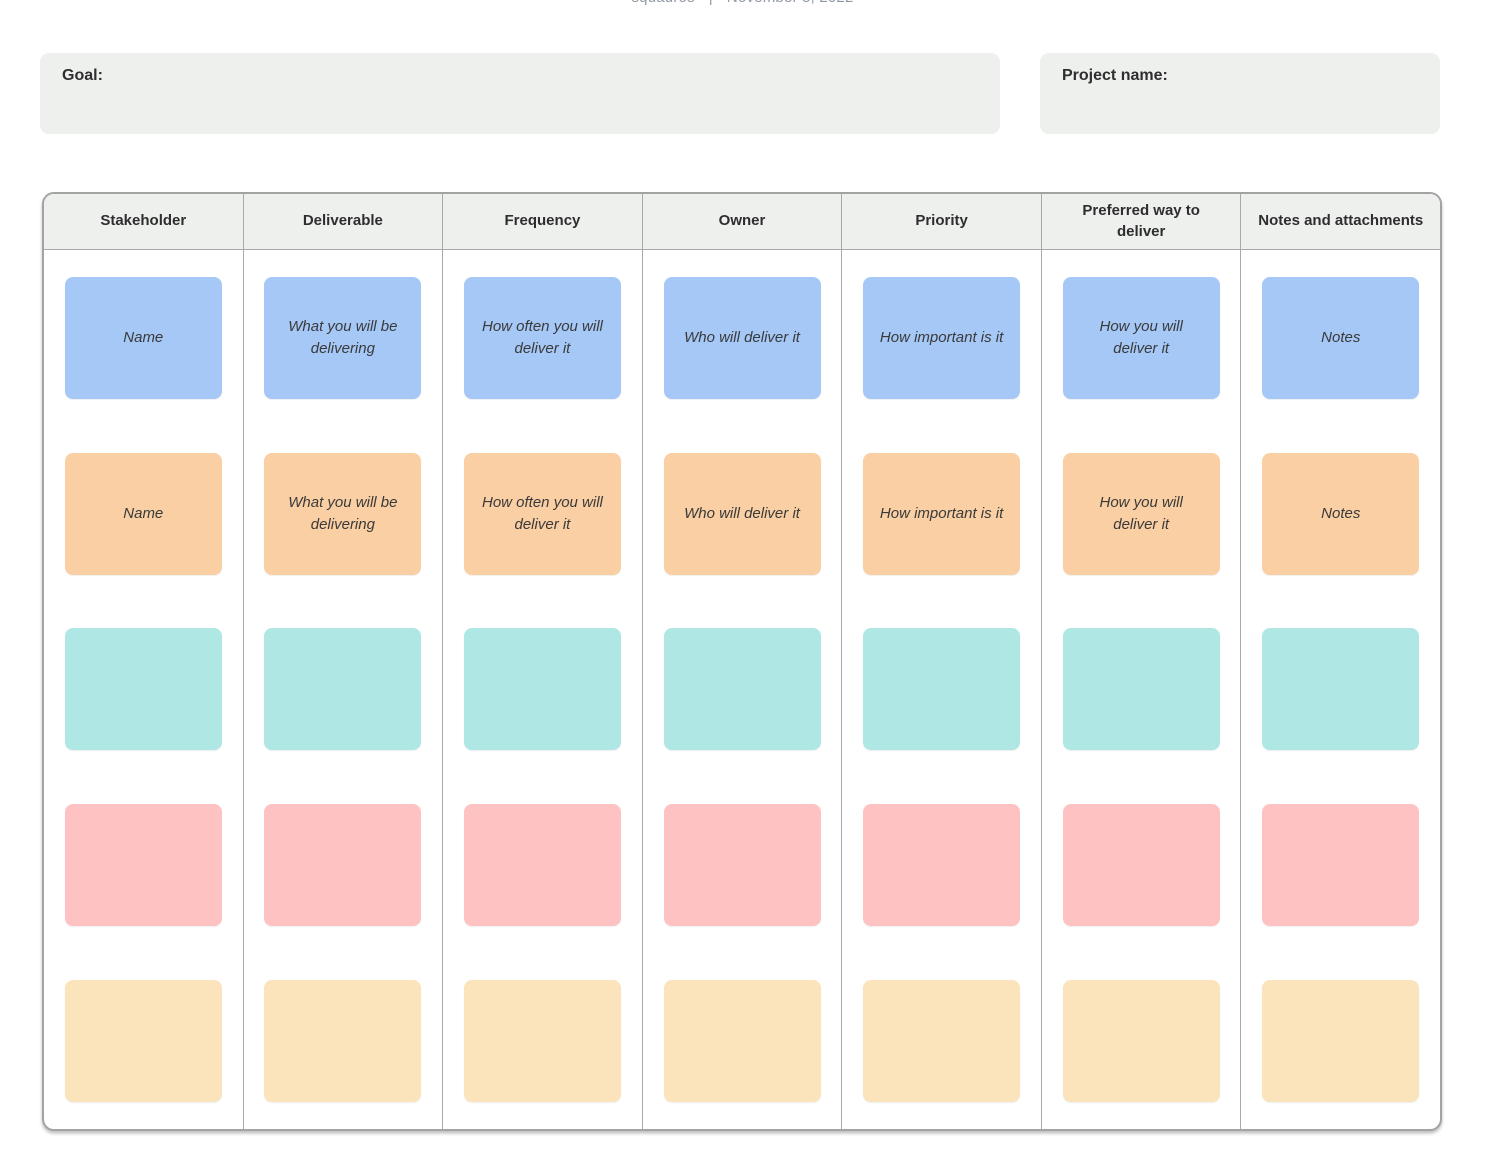 This screenshot has width=1485, height=1173. I want to click on column-header-stakeholder: Stakeholder, so click(143, 222).